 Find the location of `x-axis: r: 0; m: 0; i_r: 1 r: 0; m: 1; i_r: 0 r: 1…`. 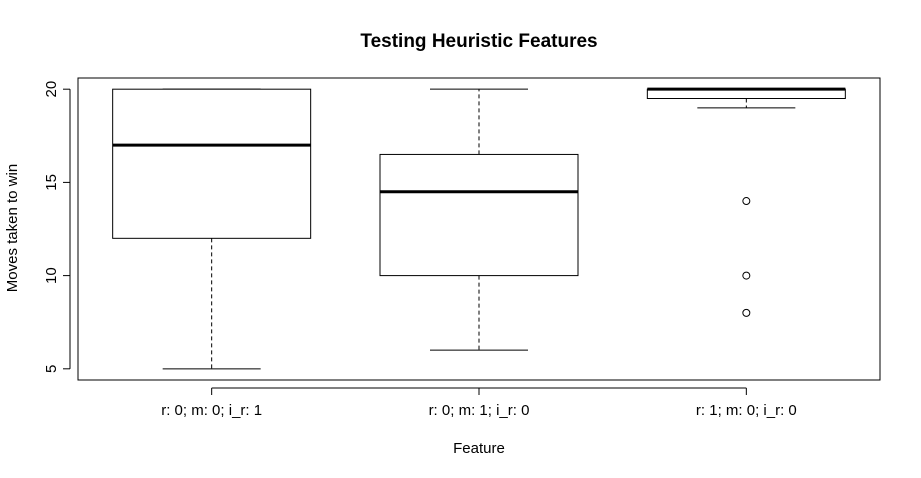

x-axis: r: 0; m: 0; i_r: 1 r: 0; m: 1; i_r: 0 r: 1… is located at coordinates (479, 403).